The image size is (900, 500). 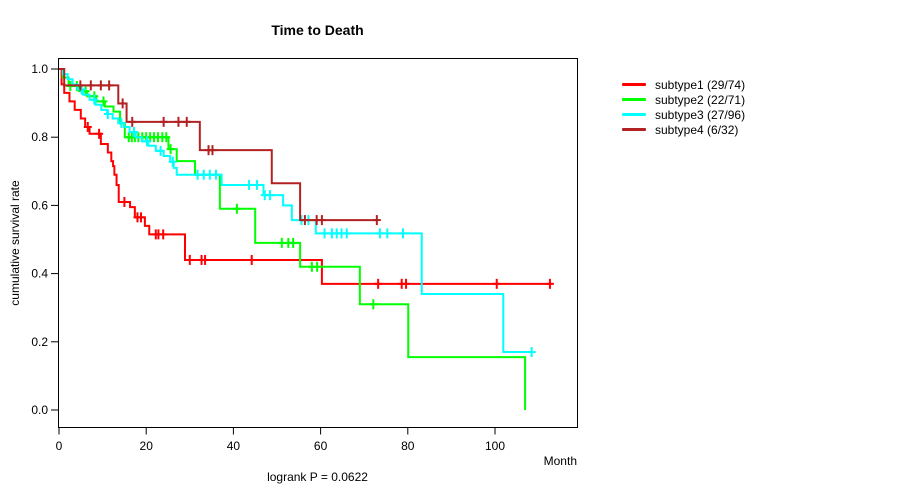 I want to click on x-axis-tick-label: 0, so click(x=59, y=446).